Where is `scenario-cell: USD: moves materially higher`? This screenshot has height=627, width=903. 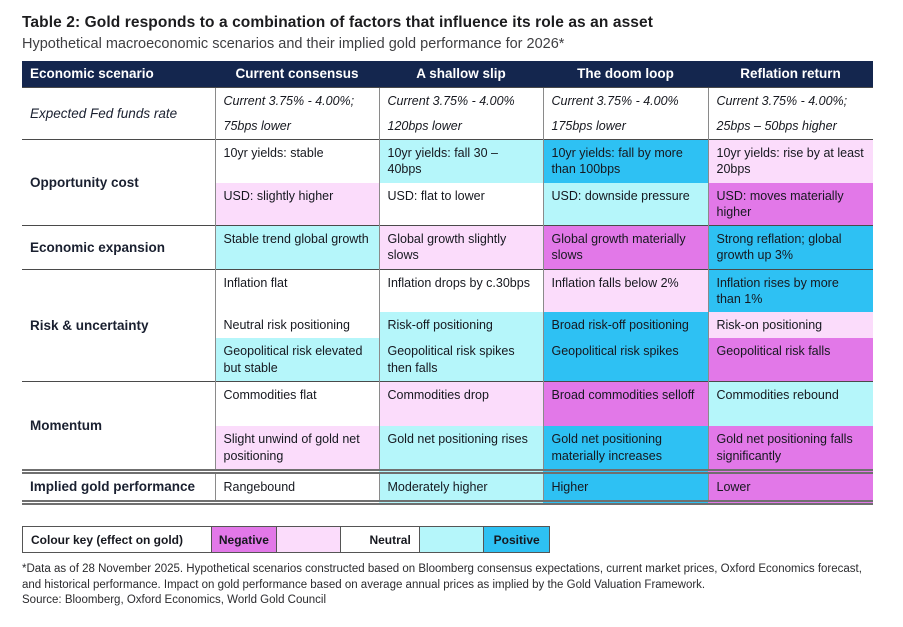 scenario-cell: USD: moves materially higher is located at coordinates (790, 204).